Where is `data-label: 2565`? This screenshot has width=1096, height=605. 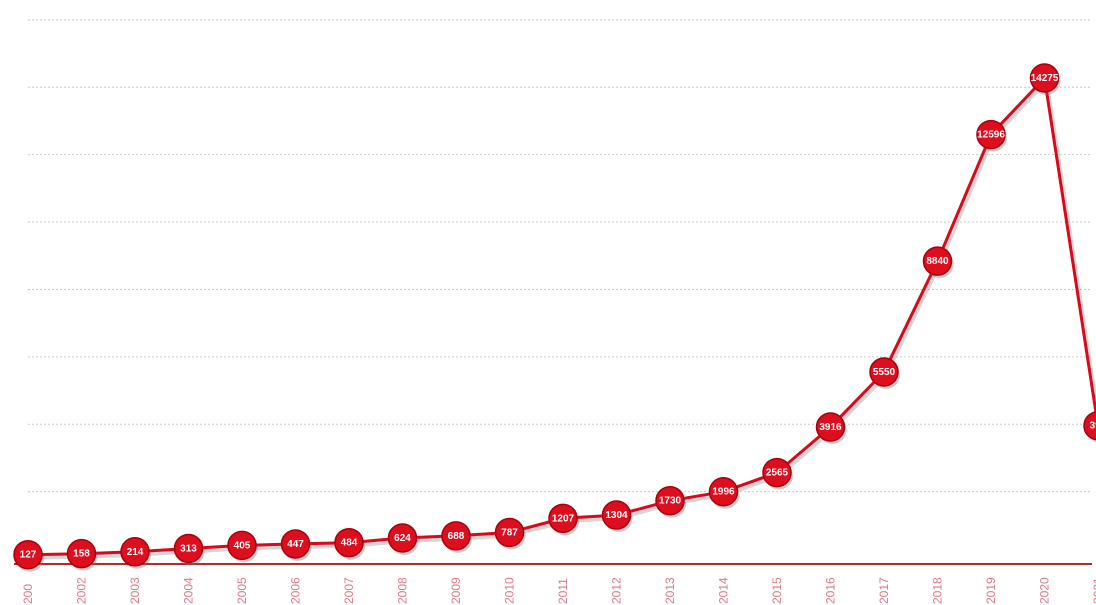 data-label: 2565 is located at coordinates (777, 473).